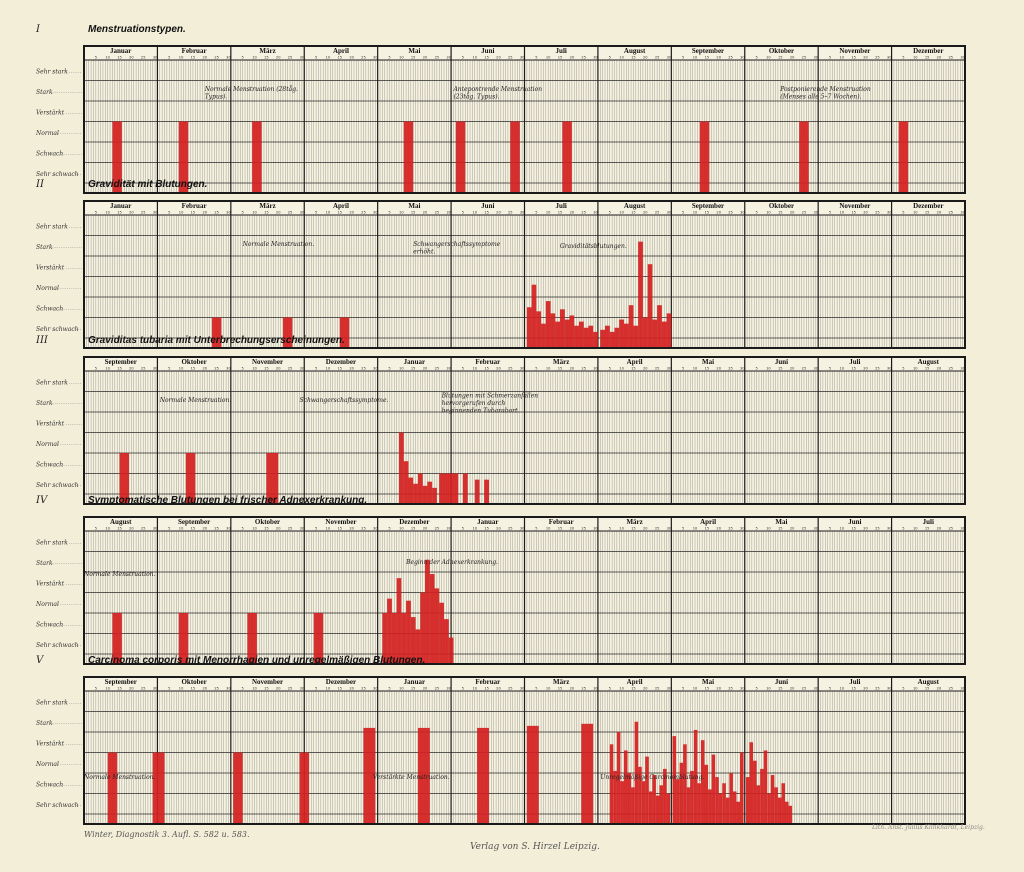 This screenshot has height=872, width=1024. I want to click on month-label: April, so click(635, 682).